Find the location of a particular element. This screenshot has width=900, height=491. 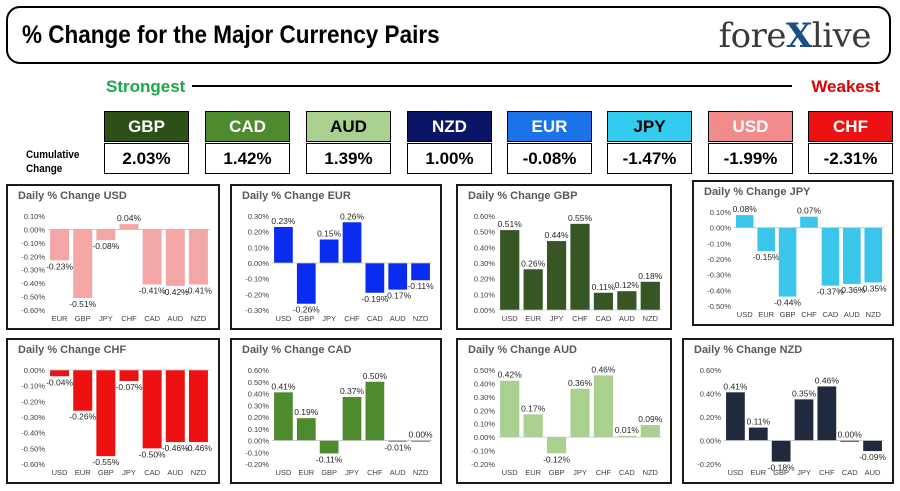

data-label: -0.15% is located at coordinates (766, 257).